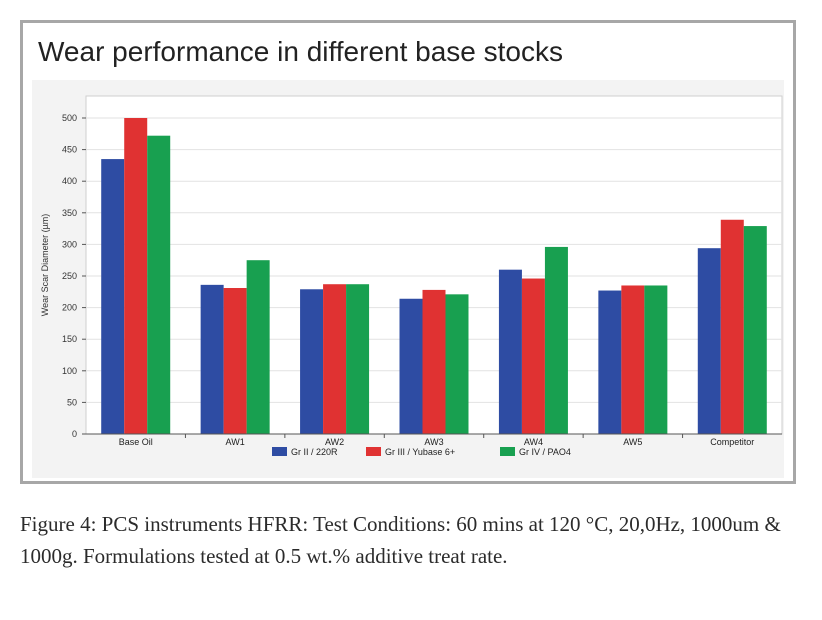 The image size is (822, 620). What do you see at coordinates (732, 442) in the screenshot?
I see `x-tick-label: Competitor` at bounding box center [732, 442].